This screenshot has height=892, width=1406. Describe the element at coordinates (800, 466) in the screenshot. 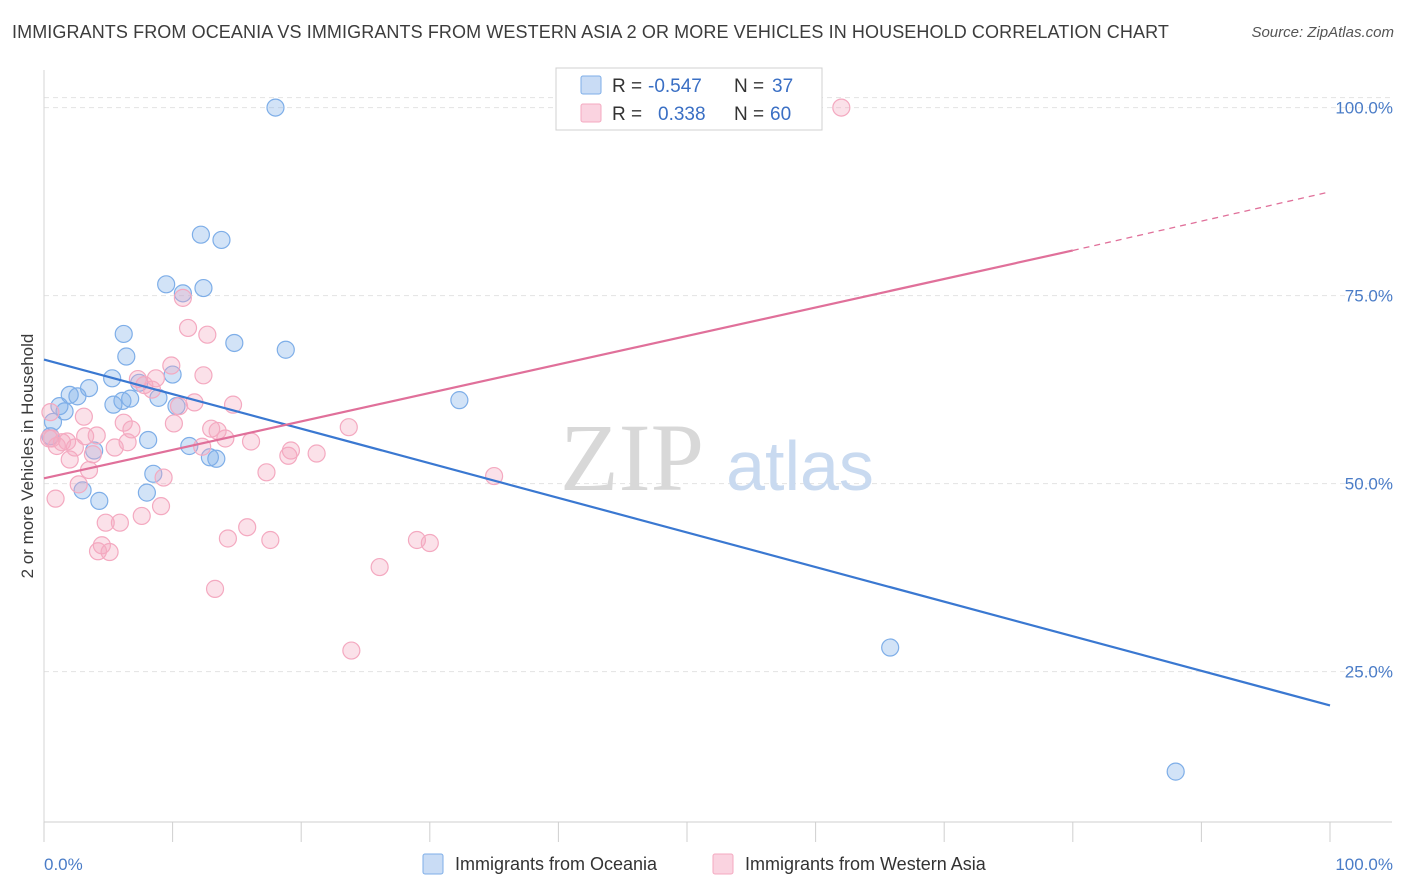

I see `watermark-atlas: atlas` at that location.